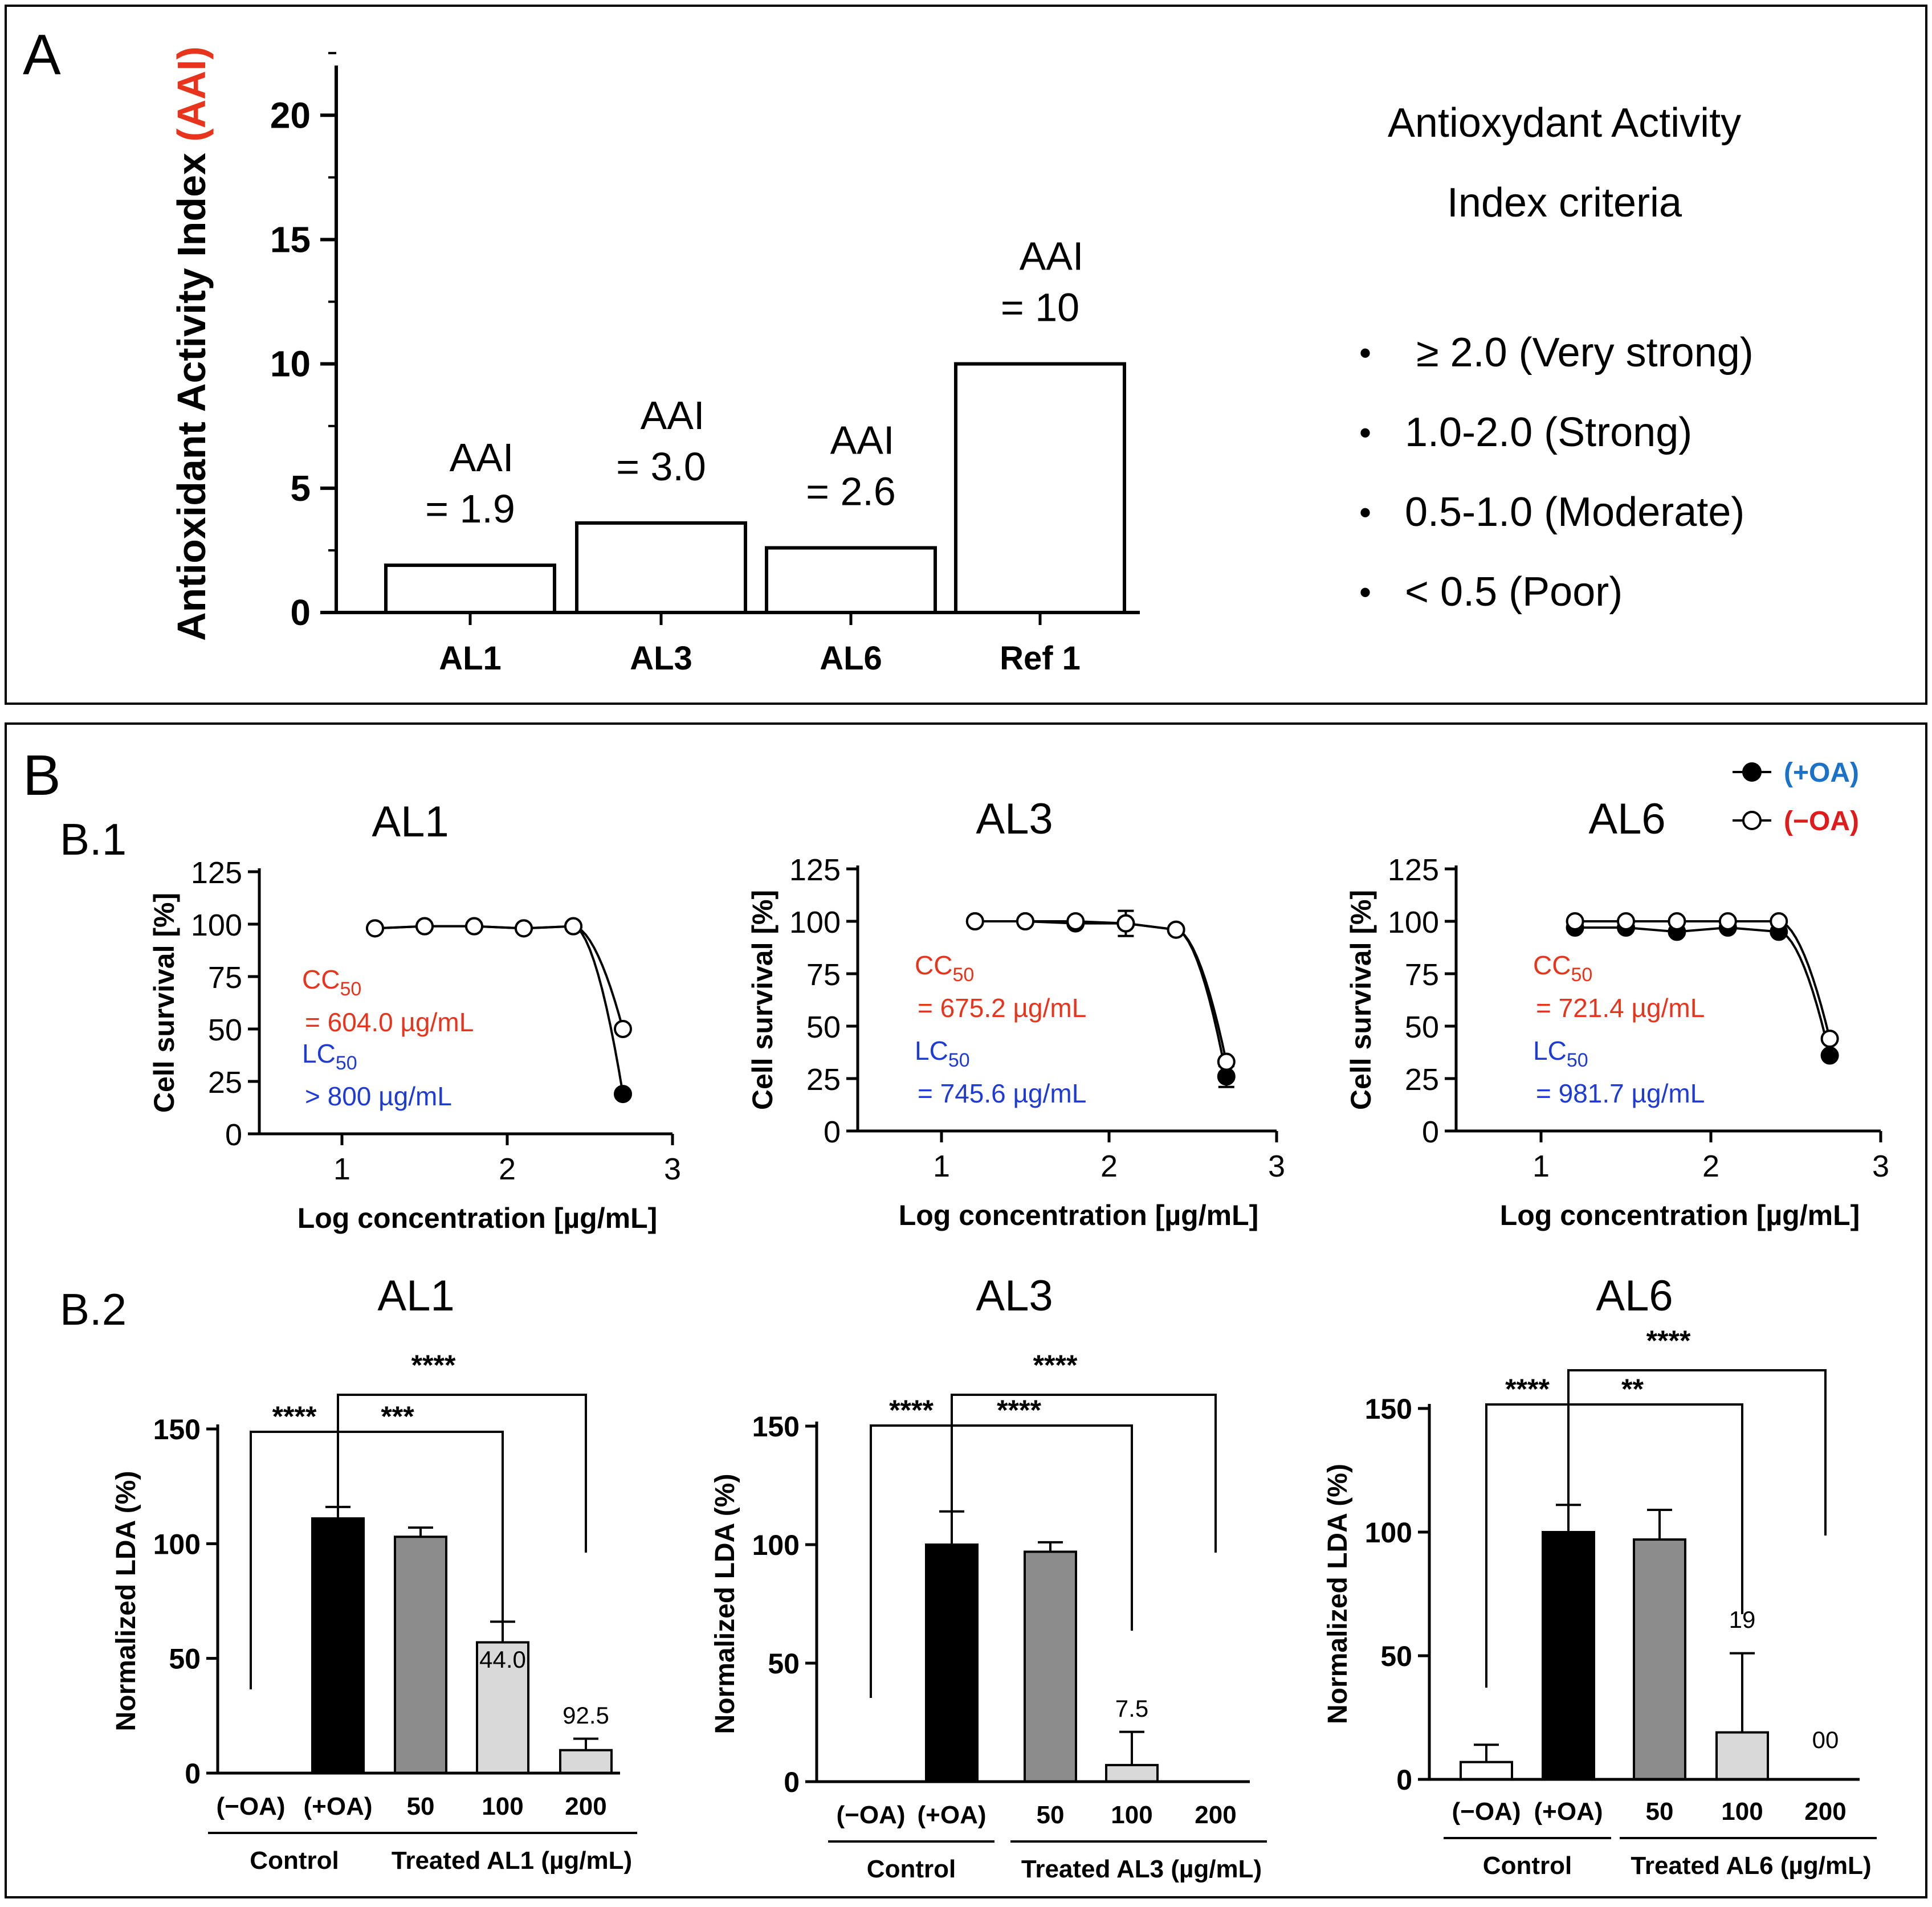 The width and height of the screenshot is (1932, 1907). What do you see at coordinates (1019, 1410) in the screenshot?
I see `sig-stars-100: ****` at bounding box center [1019, 1410].